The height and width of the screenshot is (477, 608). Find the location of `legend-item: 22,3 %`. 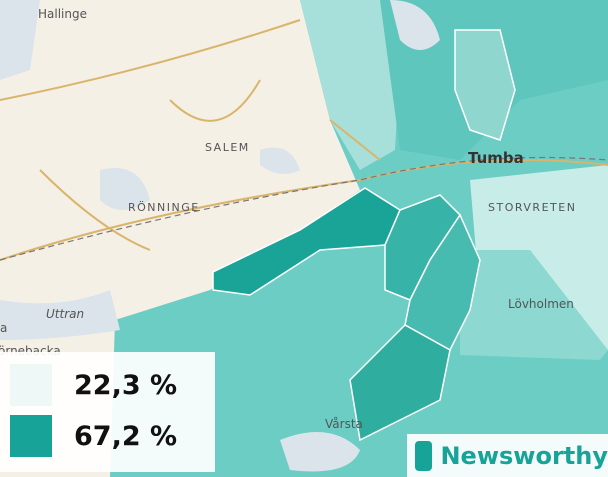

legend-item: 22,3 % is located at coordinates (93, 385).